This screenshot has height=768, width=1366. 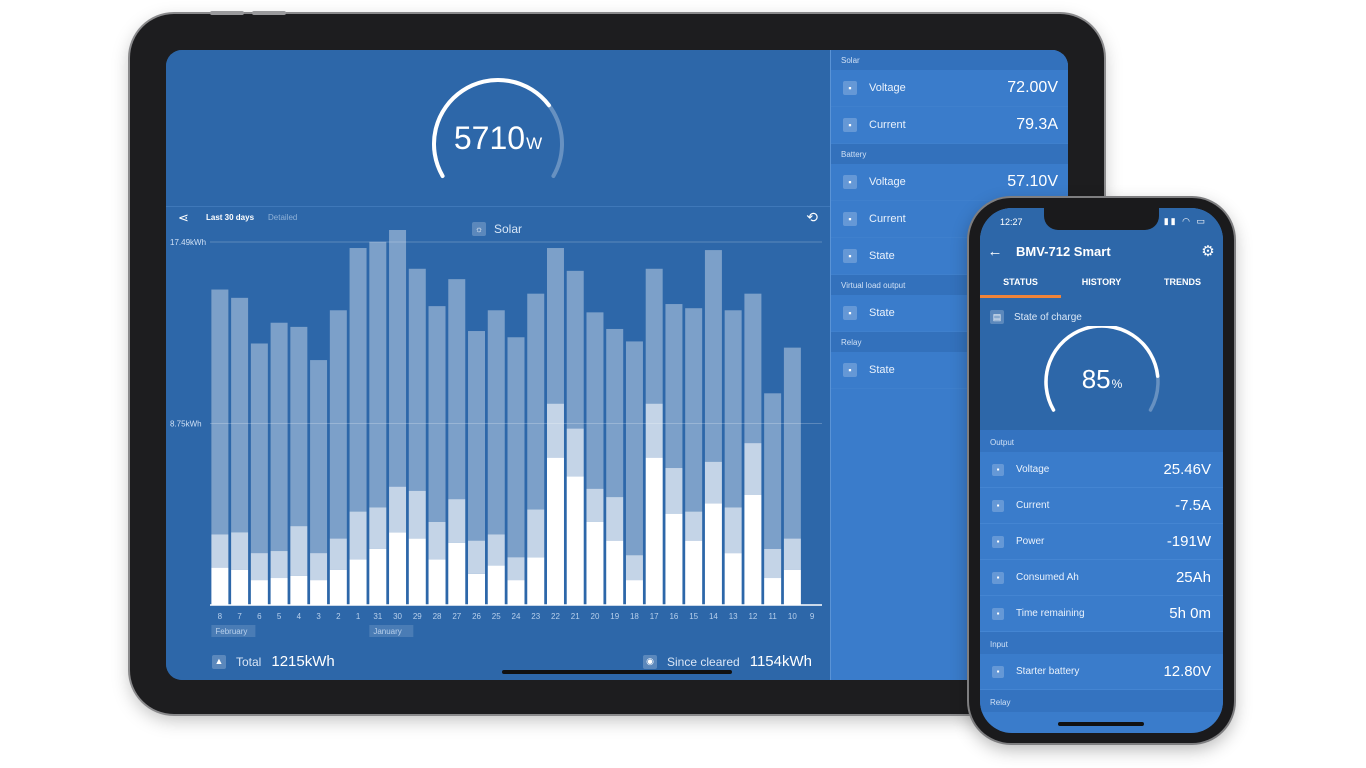 I want to click on status-row: ▪ Consumed Ah 25Ah, so click(x=1101, y=578).